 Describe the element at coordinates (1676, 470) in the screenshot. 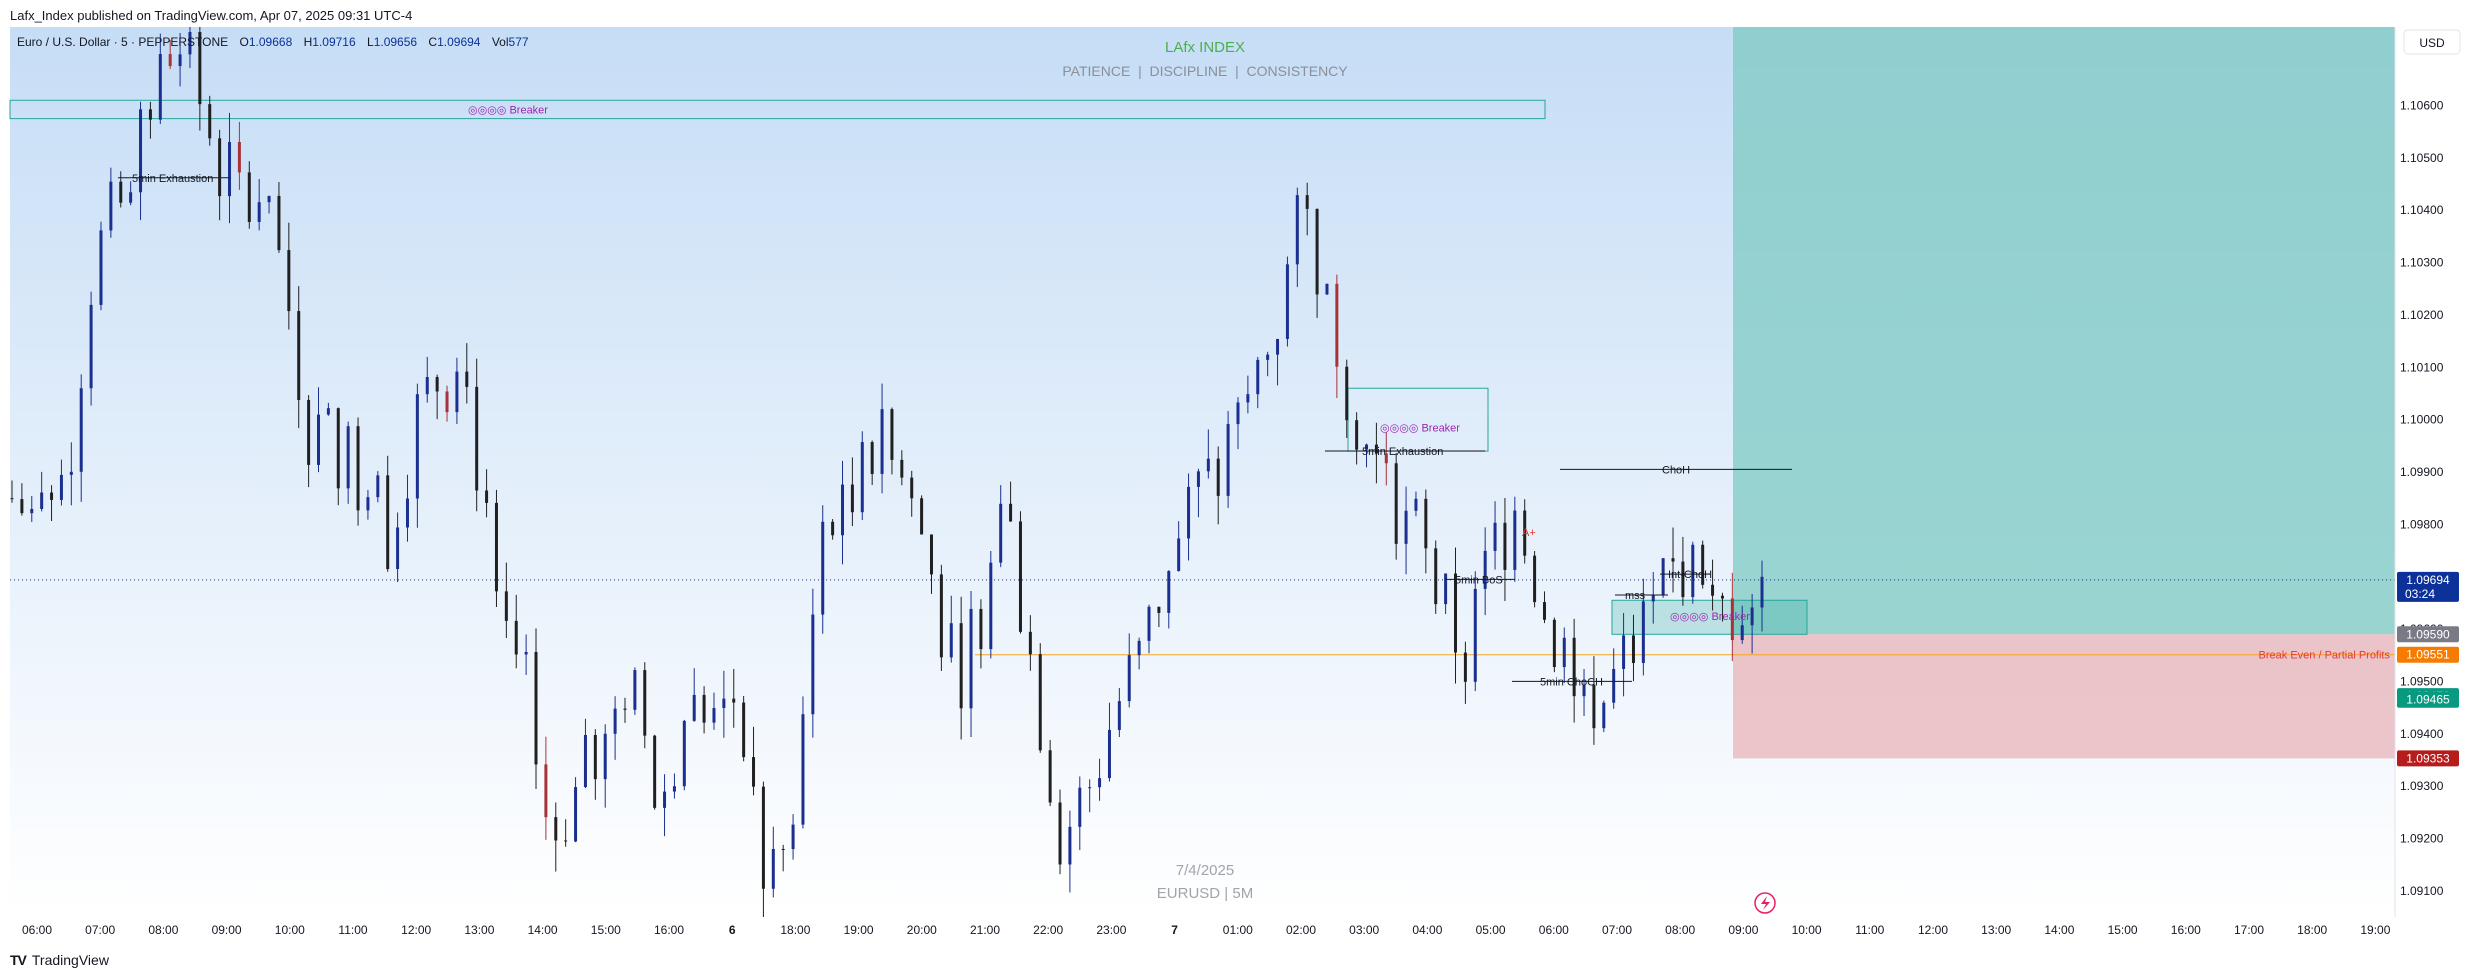

I see `choh-label: ChoH` at that location.